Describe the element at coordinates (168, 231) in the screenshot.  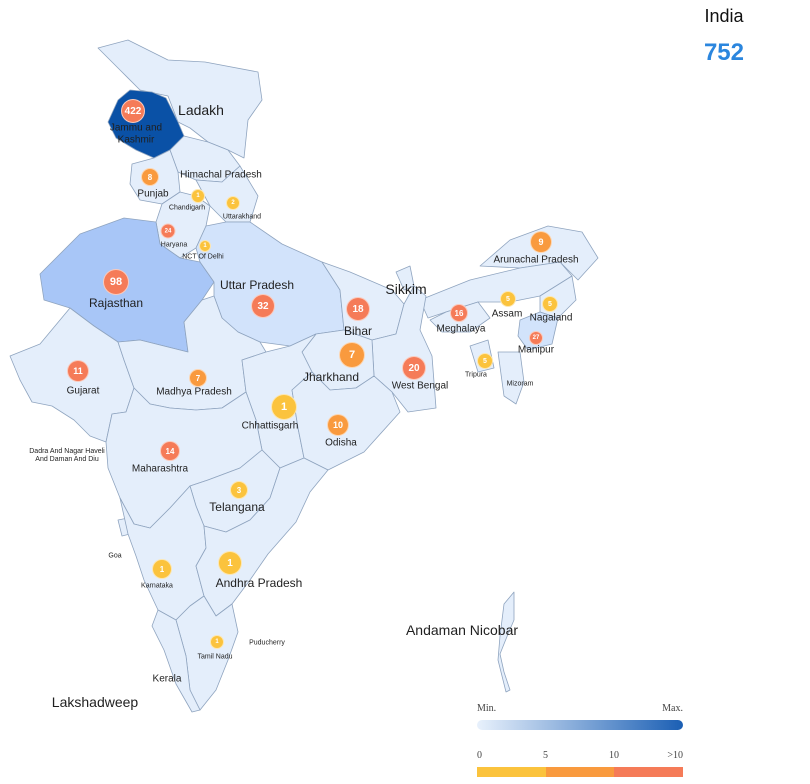
I see `marker-haryana: 24` at that location.